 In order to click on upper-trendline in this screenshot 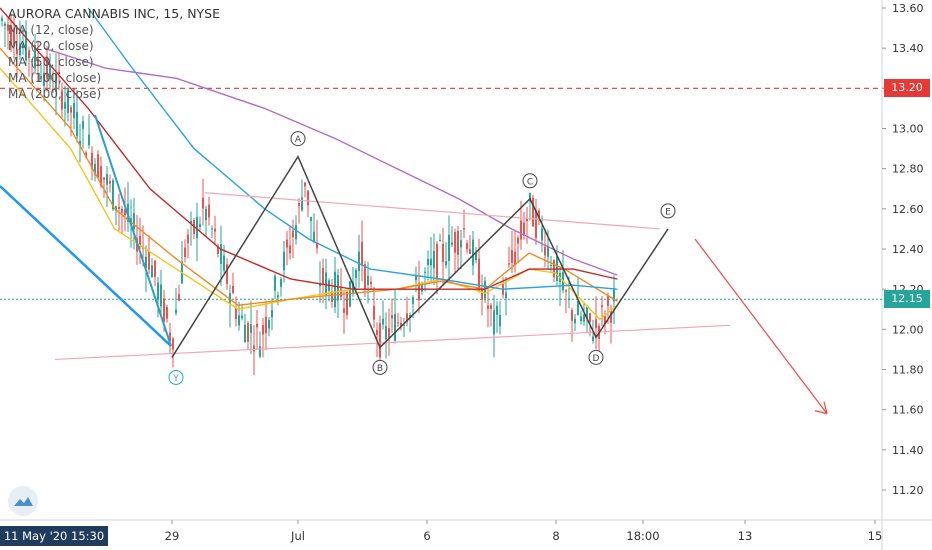, I will do `click(432, 211)`.